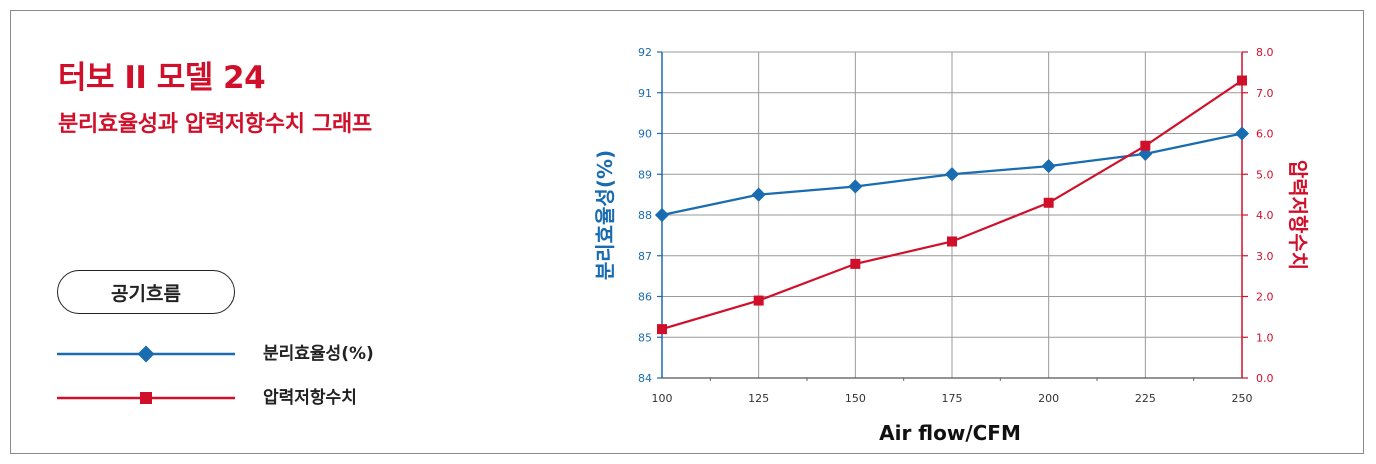  I want to click on airflow-pill-label: 공기흐름, so click(146, 293).